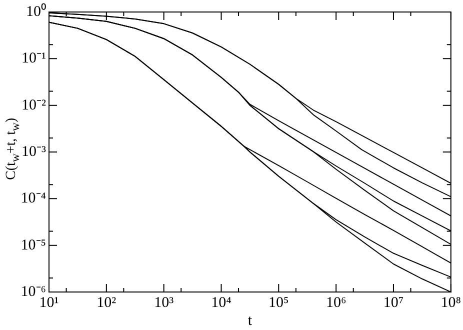 The image size is (463, 330). What do you see at coordinates (33, 198) in the screenshot?
I see `y-tick-label: 10⁻⁴` at bounding box center [33, 198].